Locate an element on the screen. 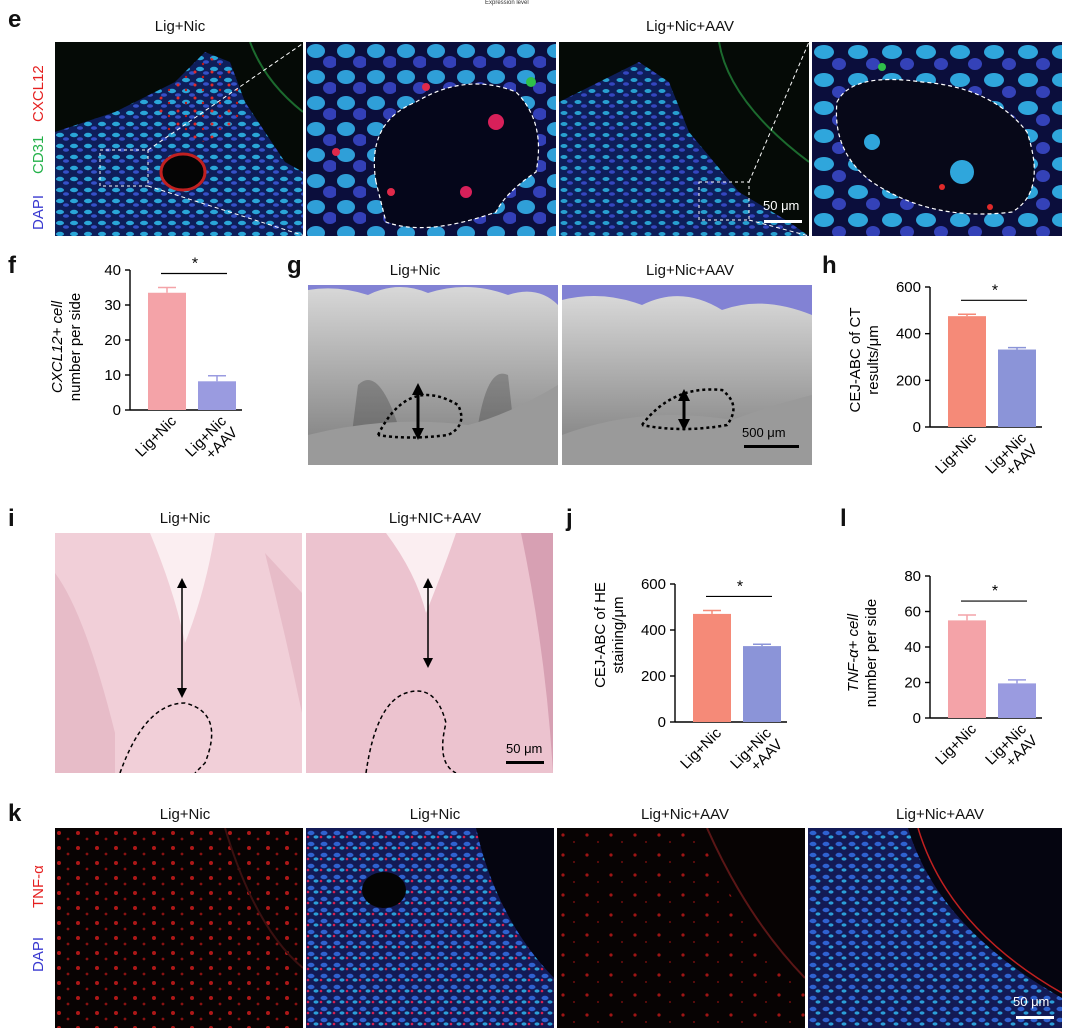  micrograph-k-lignic-merge is located at coordinates (430, 928).